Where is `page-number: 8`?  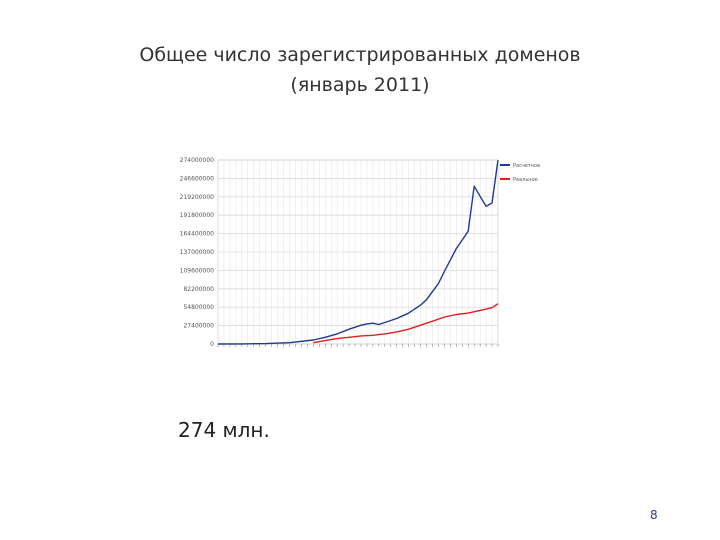
page-number: 8 is located at coordinates (654, 515).